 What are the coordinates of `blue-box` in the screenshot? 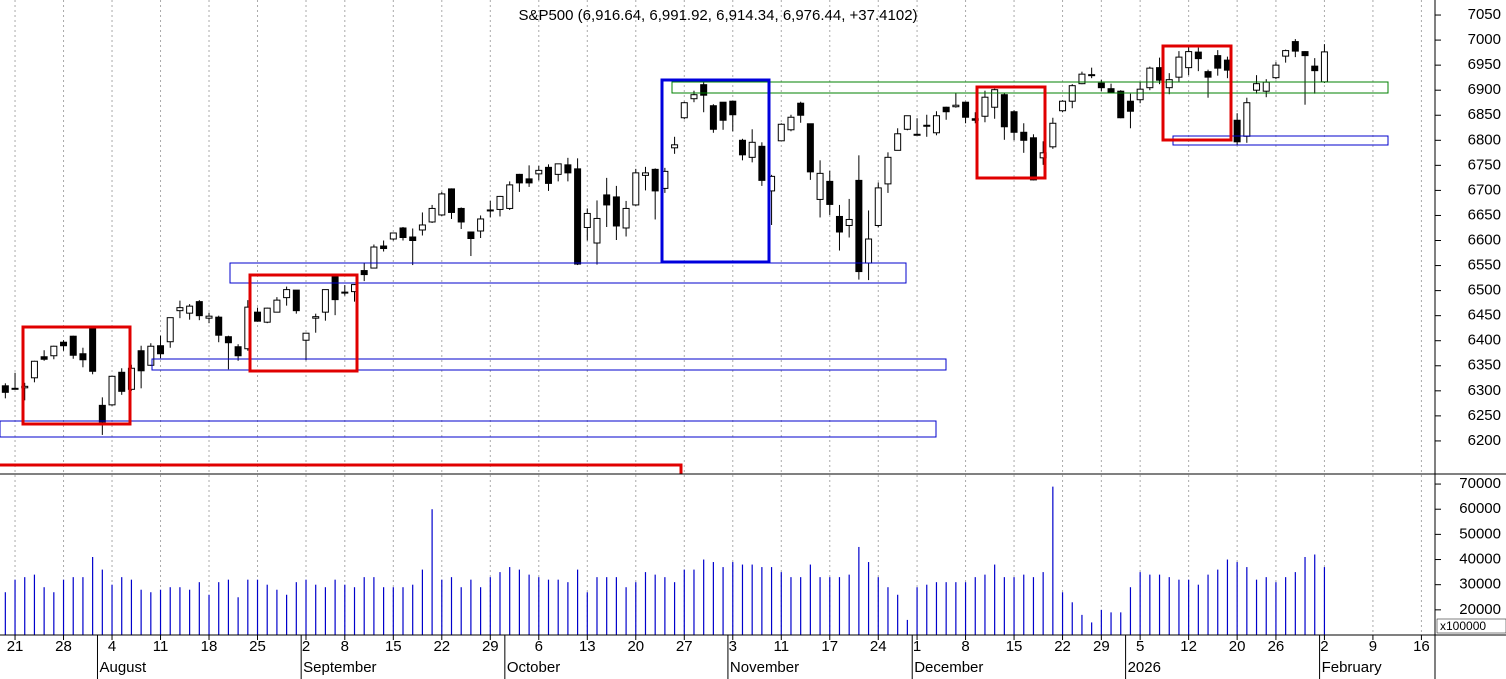 It's located at (715, 171).